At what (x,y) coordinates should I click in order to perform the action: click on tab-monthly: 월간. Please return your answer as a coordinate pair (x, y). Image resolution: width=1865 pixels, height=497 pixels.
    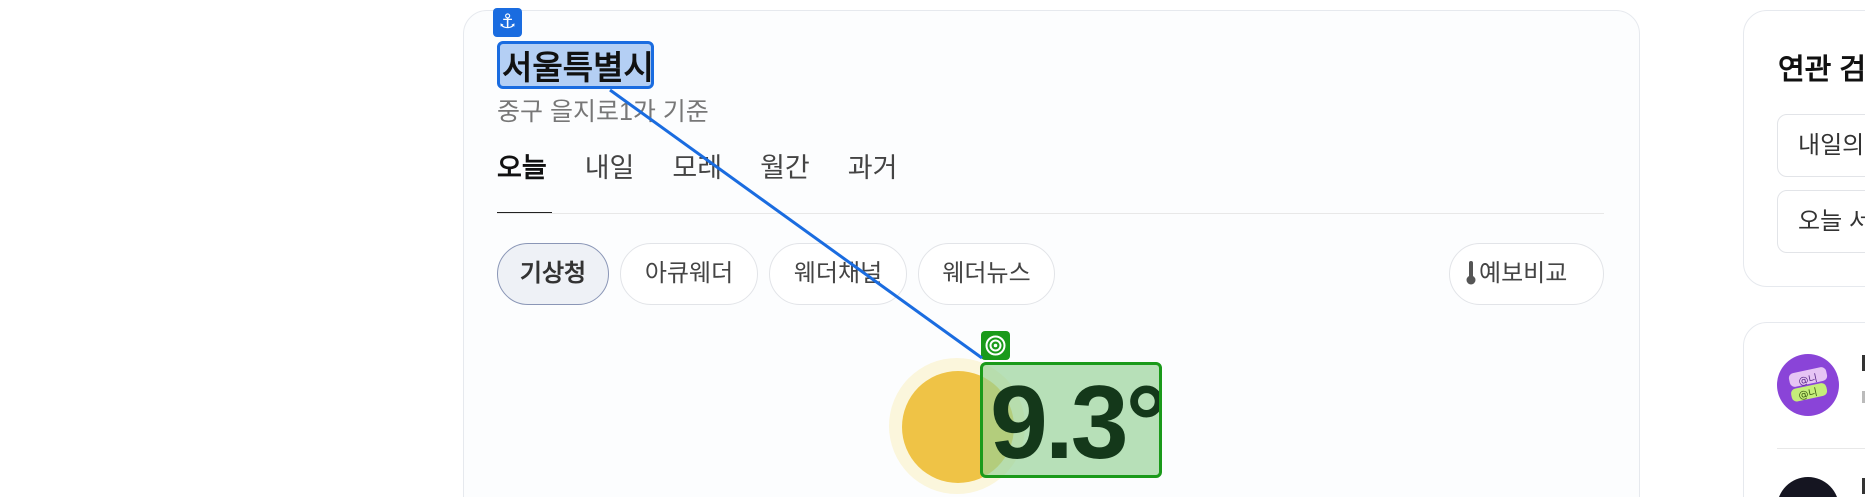
    Looking at the image, I should click on (785, 168).